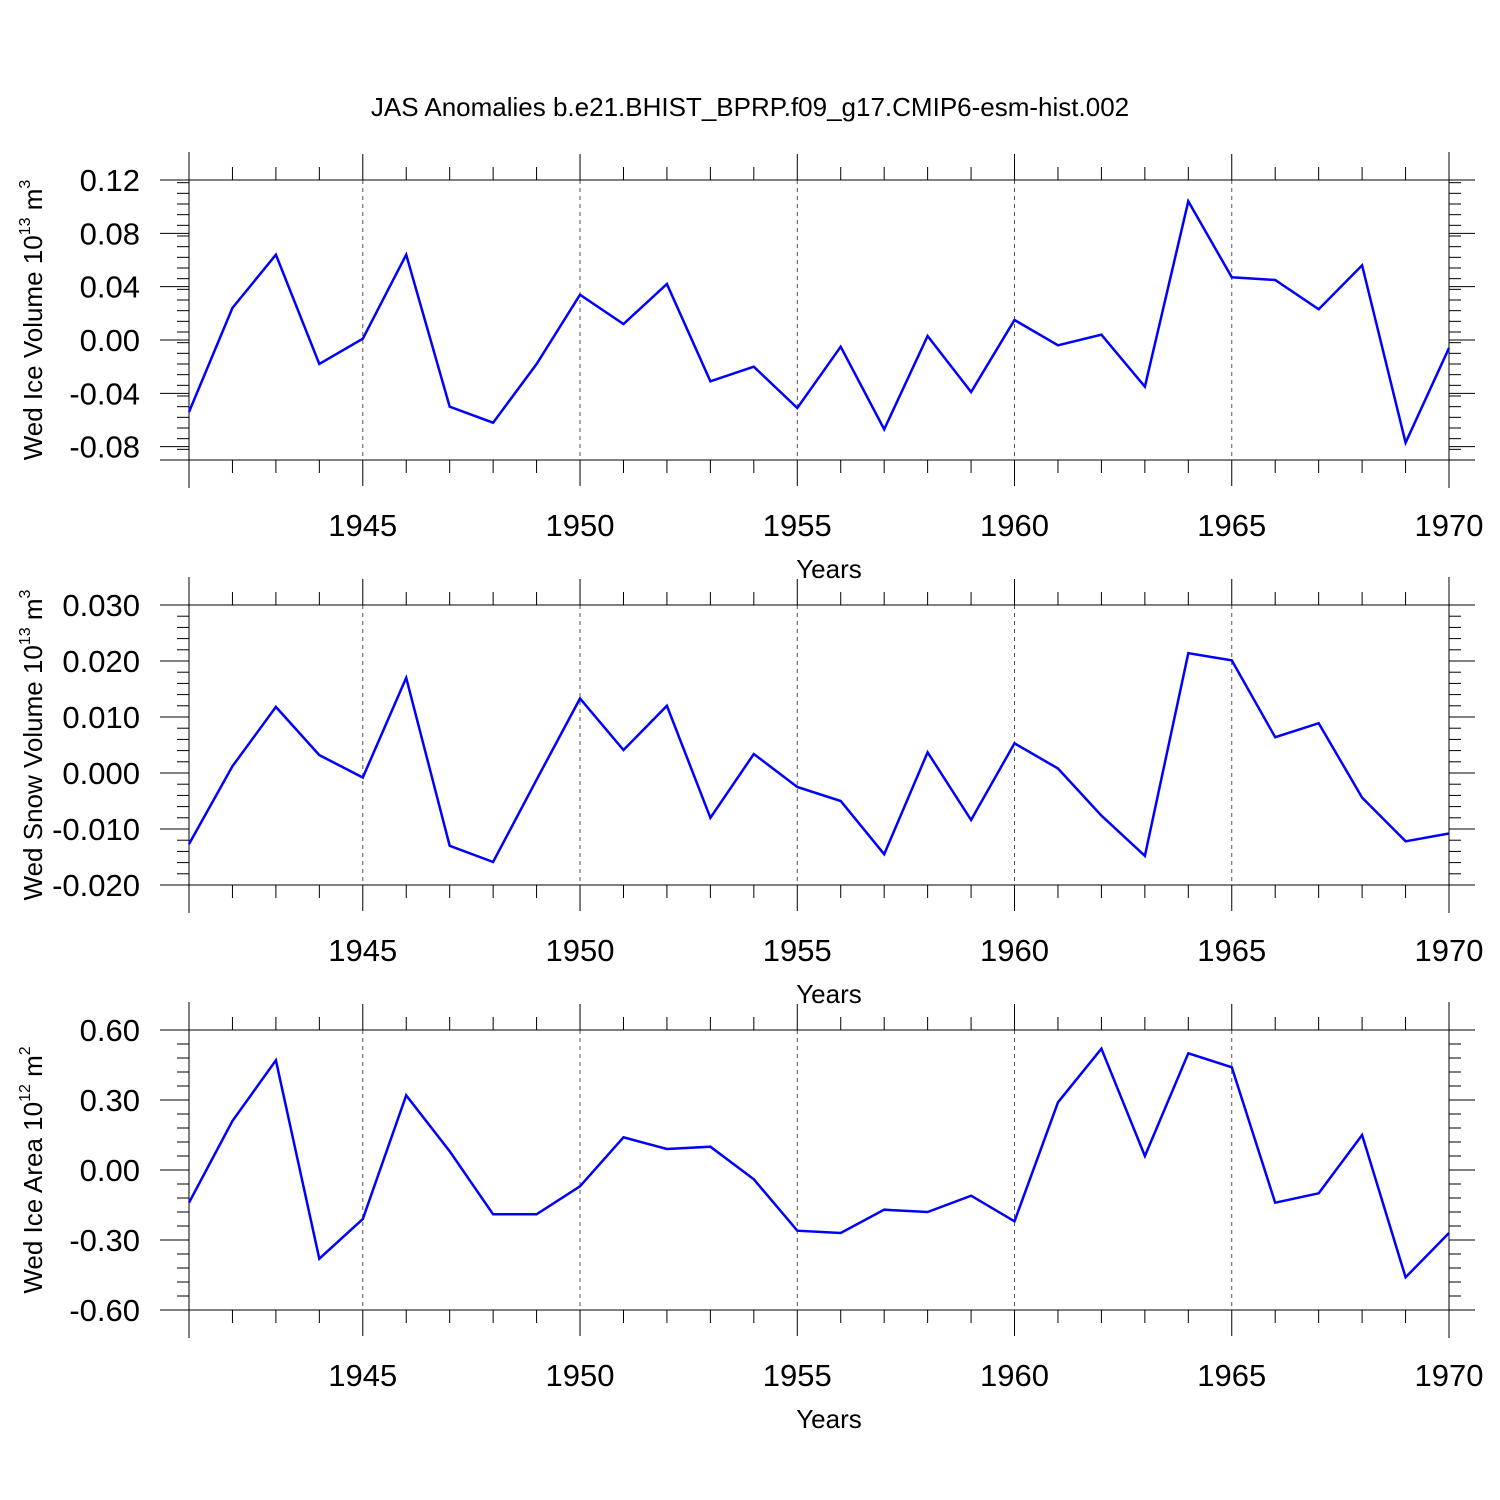 The width and height of the screenshot is (1500, 1500). I want to click on y-tick-label: 0.030, so click(101, 605).